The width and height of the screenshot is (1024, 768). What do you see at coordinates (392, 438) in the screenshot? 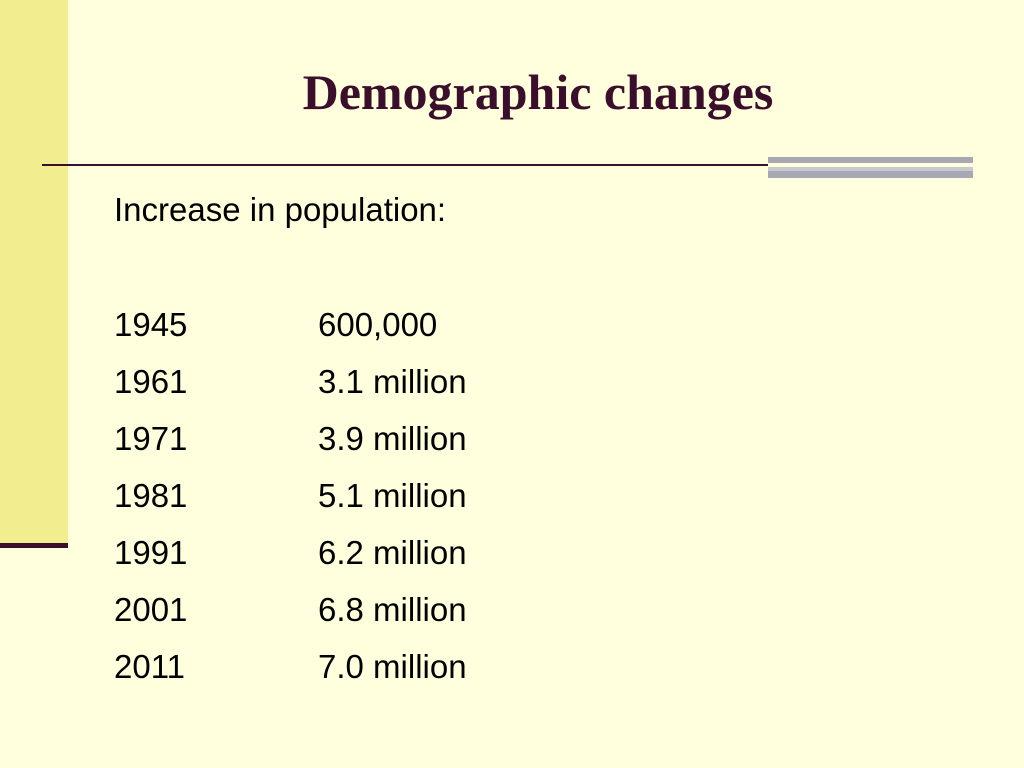
I see `row-population: 3.9 million` at bounding box center [392, 438].